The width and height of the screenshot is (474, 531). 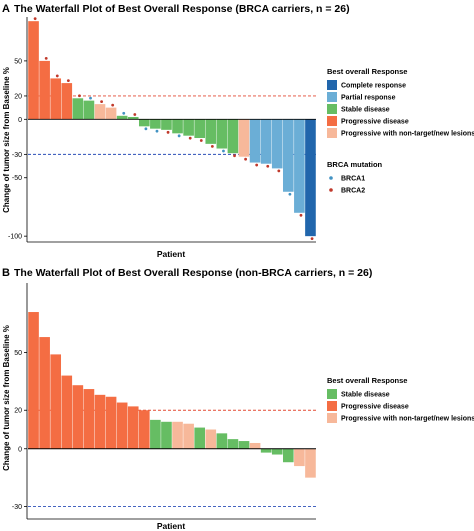 I want to click on b-legend-label: Progressive disease, so click(x=375, y=407).